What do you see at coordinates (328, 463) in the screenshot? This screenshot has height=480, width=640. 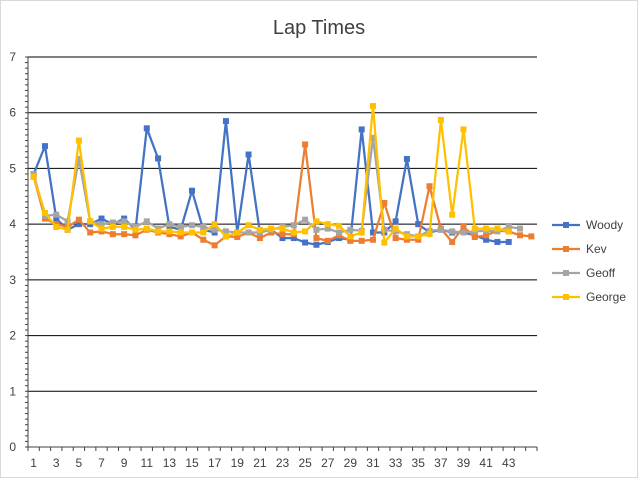 I see `x-tick-label: 27` at bounding box center [328, 463].